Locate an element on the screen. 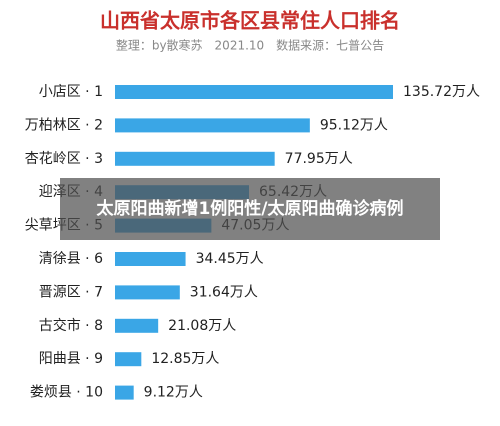  category-label: 清徐县 · 6 is located at coordinates (71, 259).